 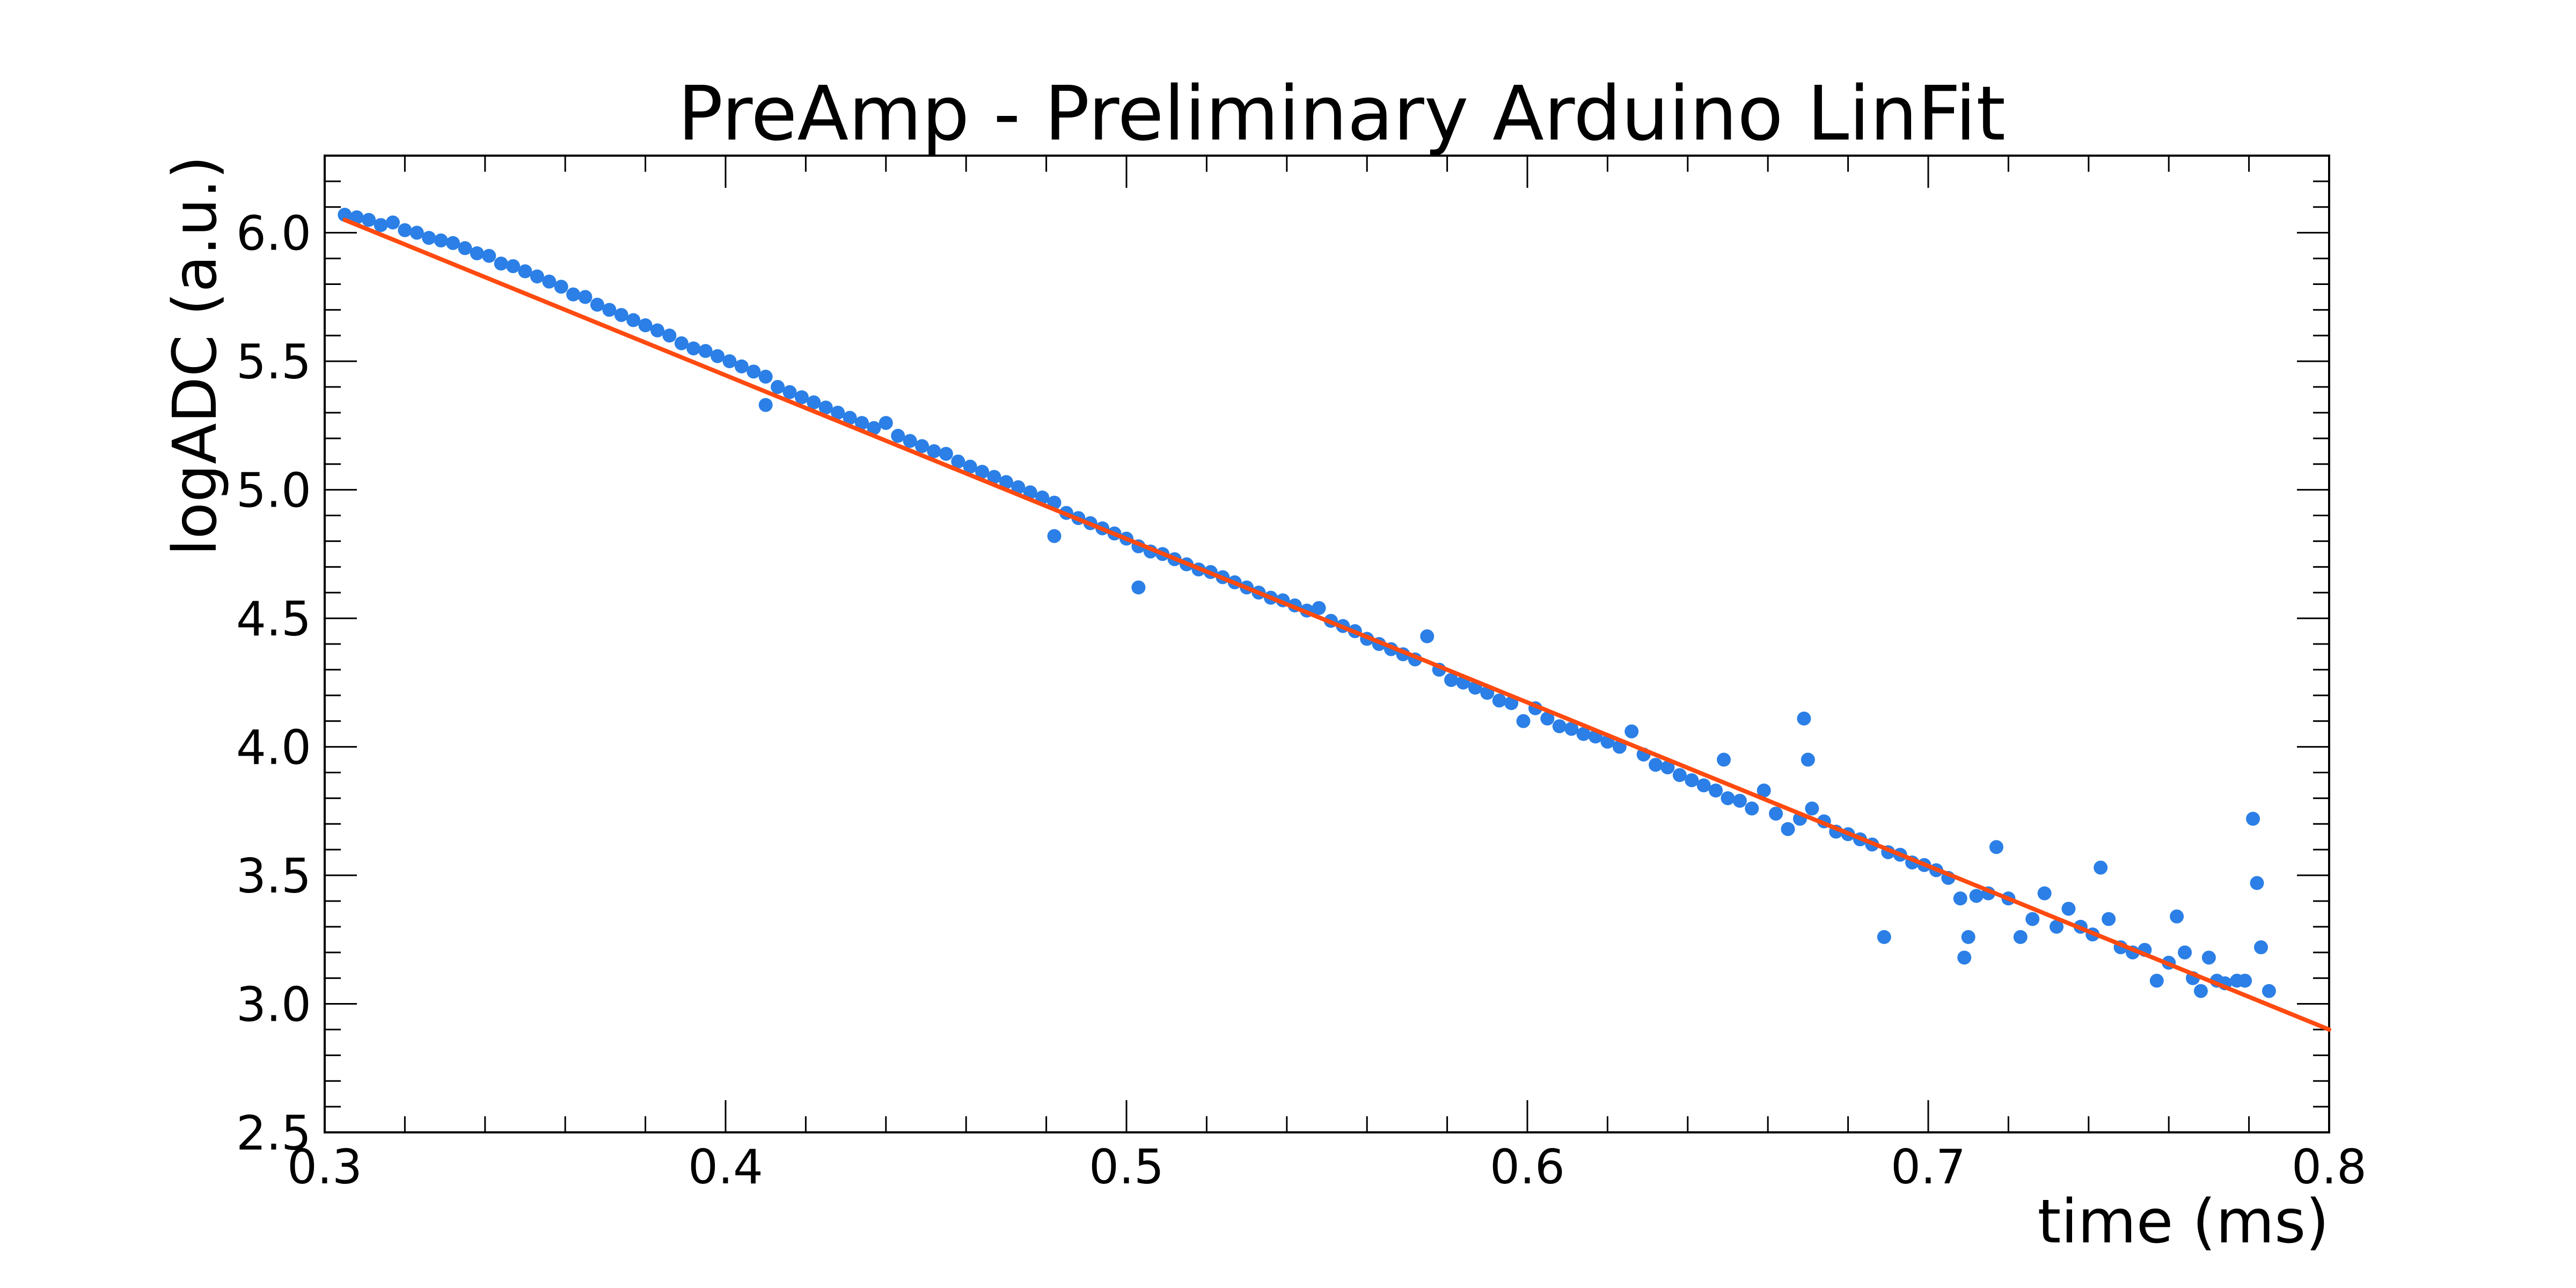 I want to click on x-tick-label: 0.6, so click(x=1527, y=1167).